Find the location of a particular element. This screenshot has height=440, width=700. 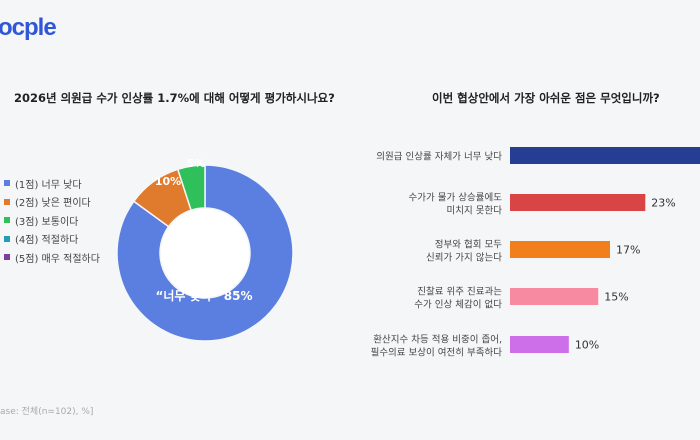

bar-category-label: 미치지 못한다 is located at coordinates (475, 211).